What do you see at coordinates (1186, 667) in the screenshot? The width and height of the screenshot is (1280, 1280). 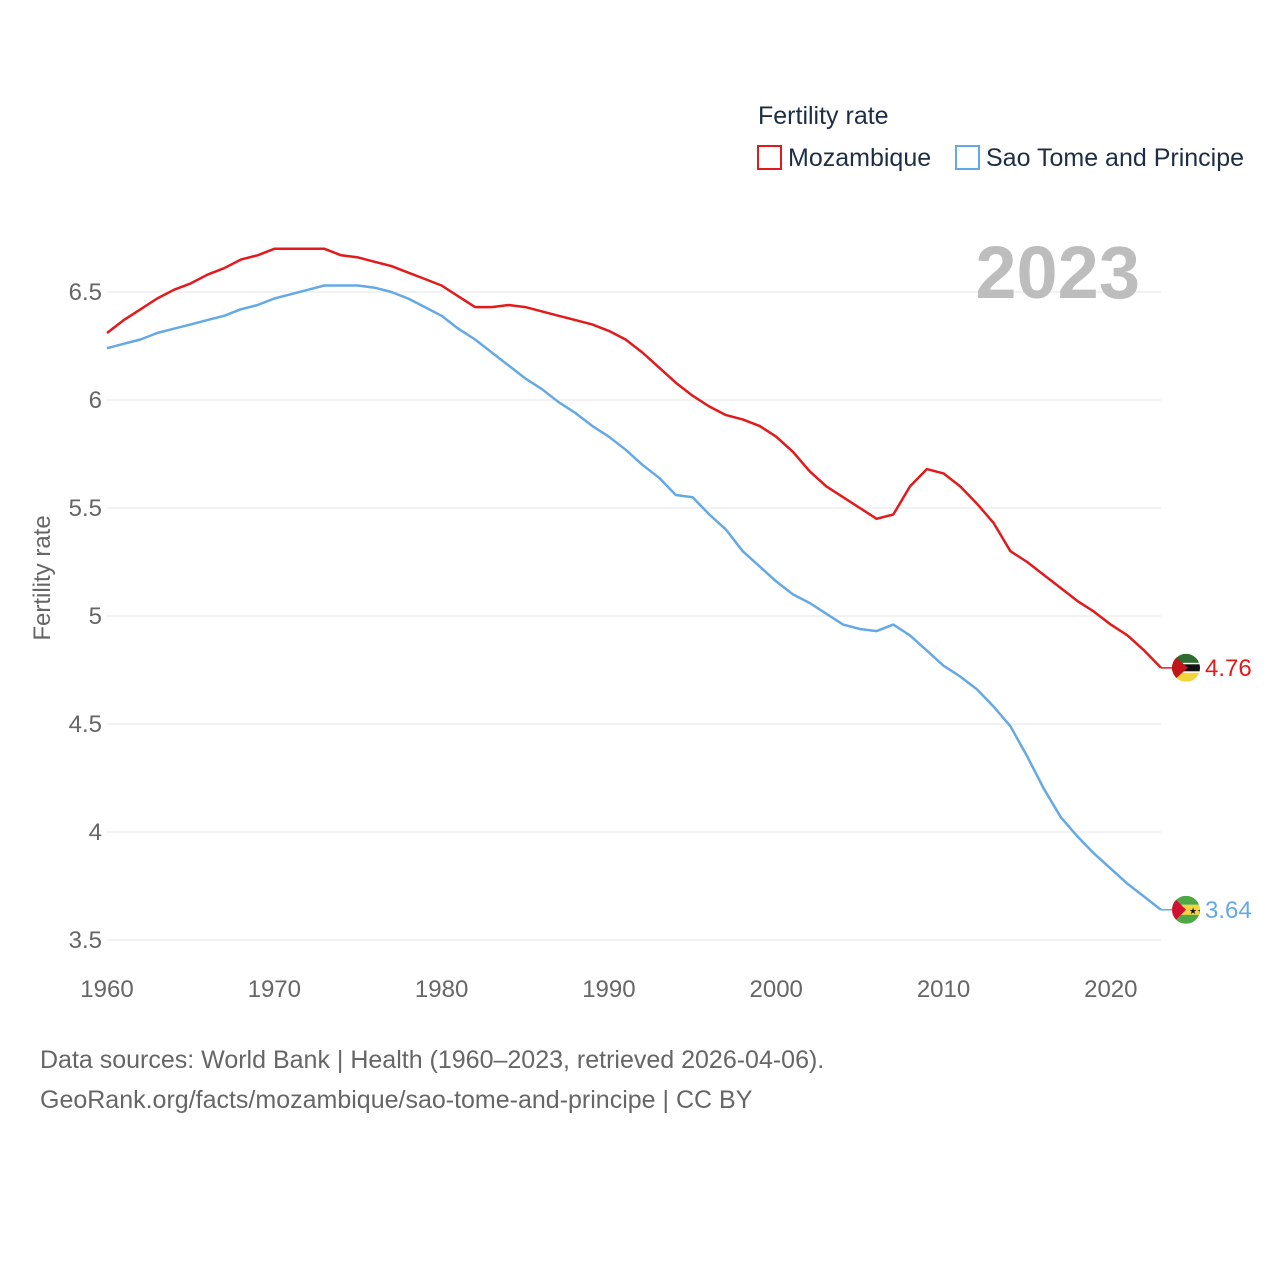 I see `flag-mozambique-icon` at bounding box center [1186, 667].